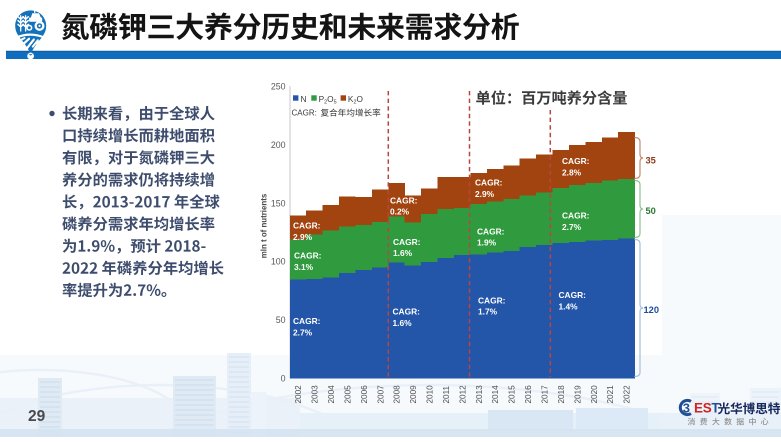 The height and width of the screenshot is (442, 781). I want to click on svg-text: 2002, so click(298, 394).